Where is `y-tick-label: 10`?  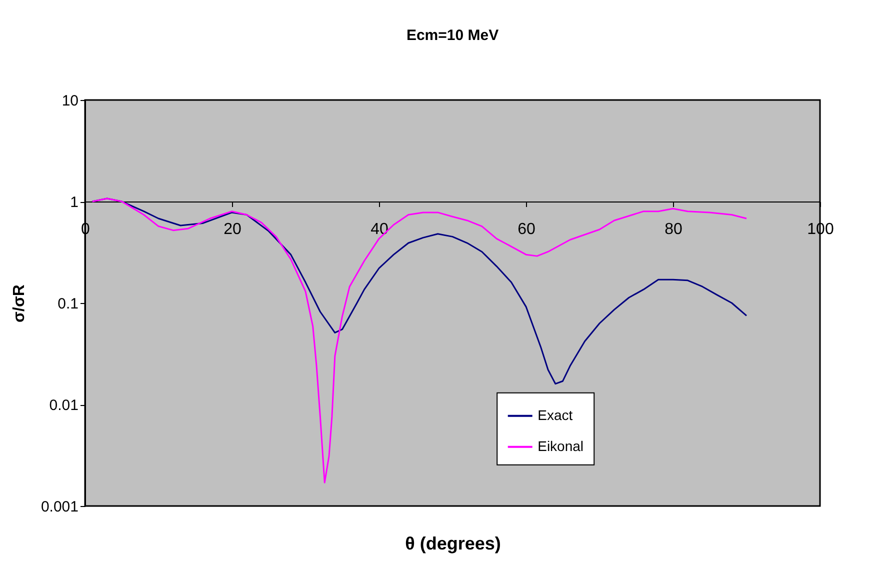 y-tick-label: 10 is located at coordinates (70, 101).